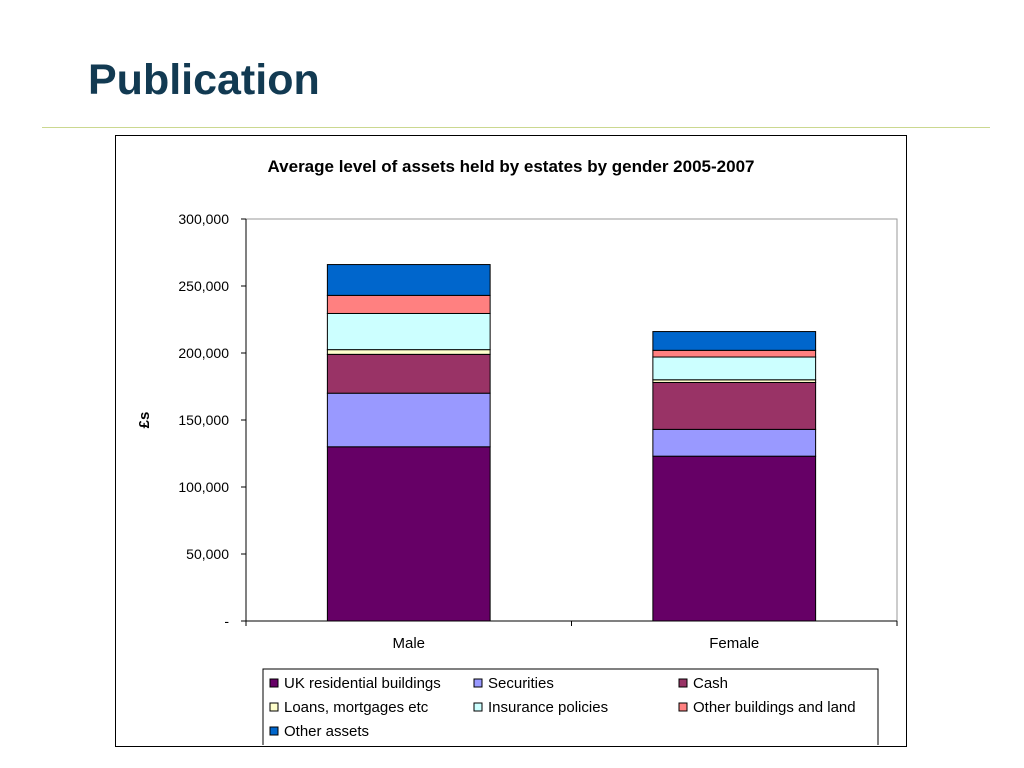 The height and width of the screenshot is (768, 1024). I want to click on y-axis-label: £s, so click(144, 420).